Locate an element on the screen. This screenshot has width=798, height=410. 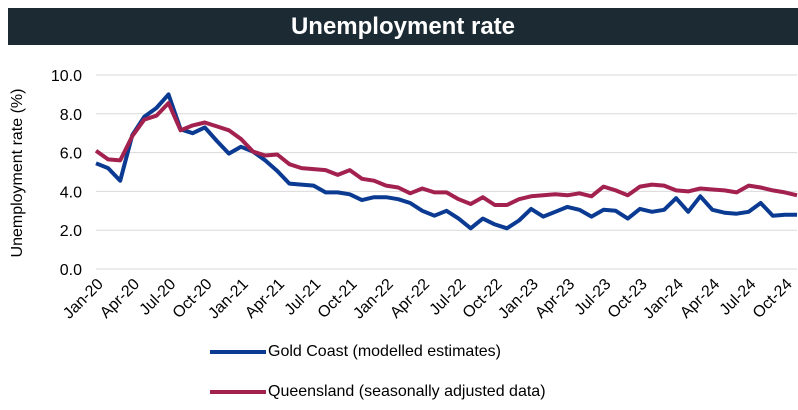
legend-swatch-queensland is located at coordinates (238, 392).